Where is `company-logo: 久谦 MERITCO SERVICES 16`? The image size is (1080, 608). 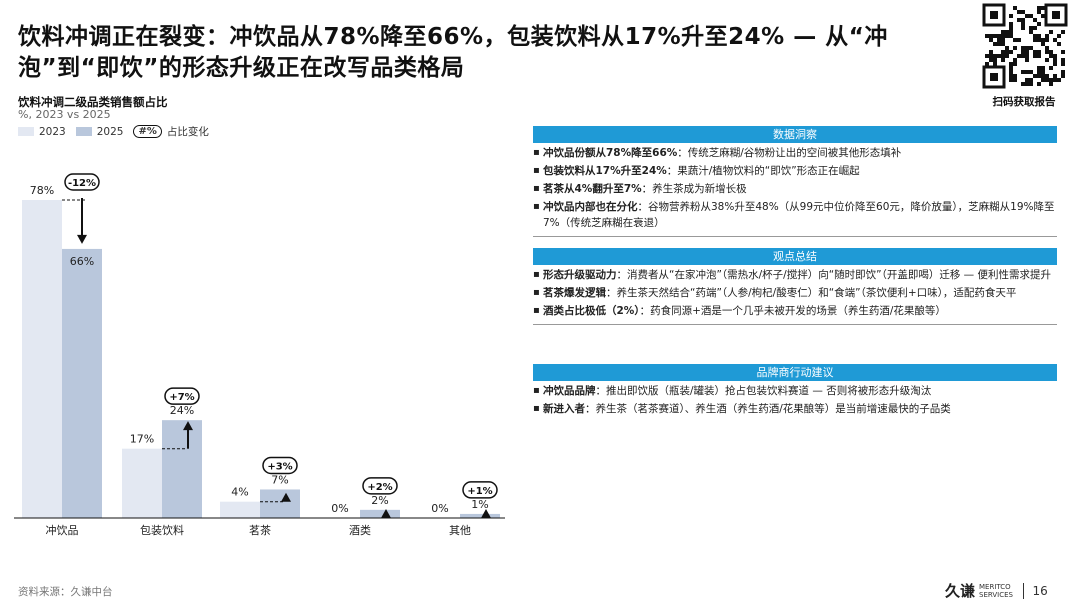 company-logo: 久谦 MERITCO SERVICES 16 is located at coordinates (996, 590).